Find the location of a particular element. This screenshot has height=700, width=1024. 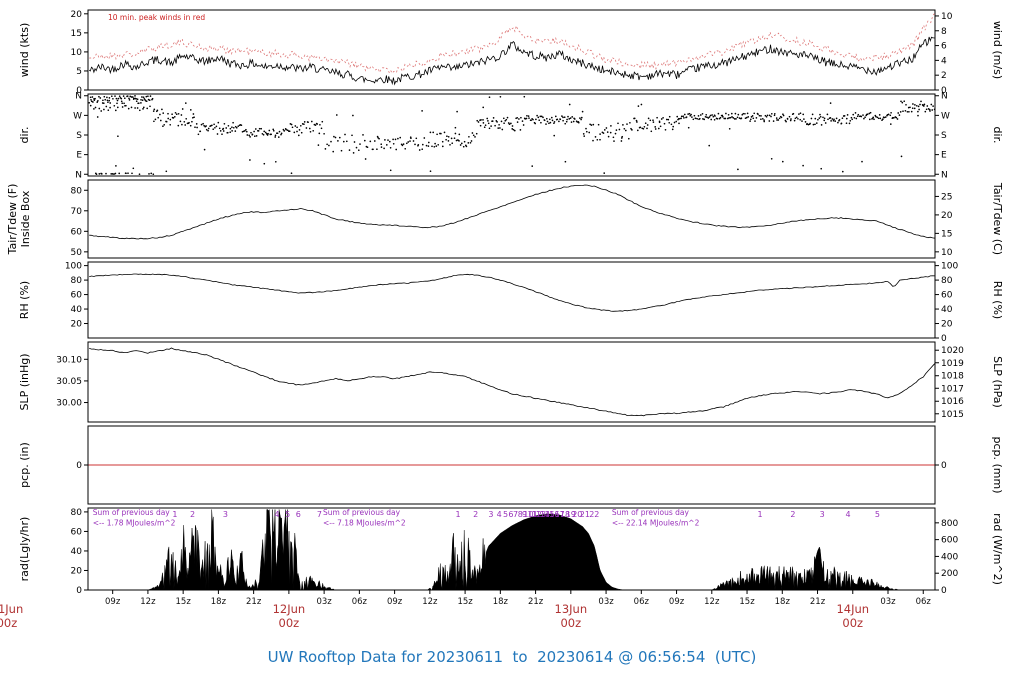

slp-frame is located at coordinates (511, 382).